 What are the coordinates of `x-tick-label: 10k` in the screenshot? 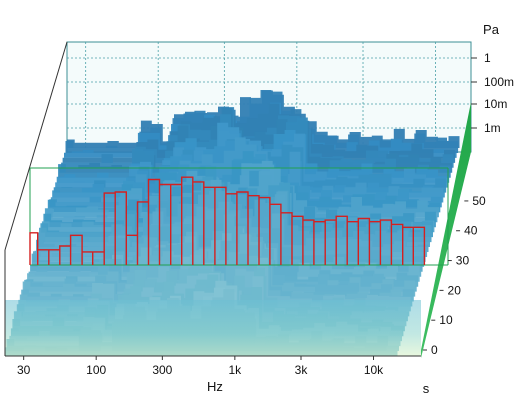 It's located at (374, 370).